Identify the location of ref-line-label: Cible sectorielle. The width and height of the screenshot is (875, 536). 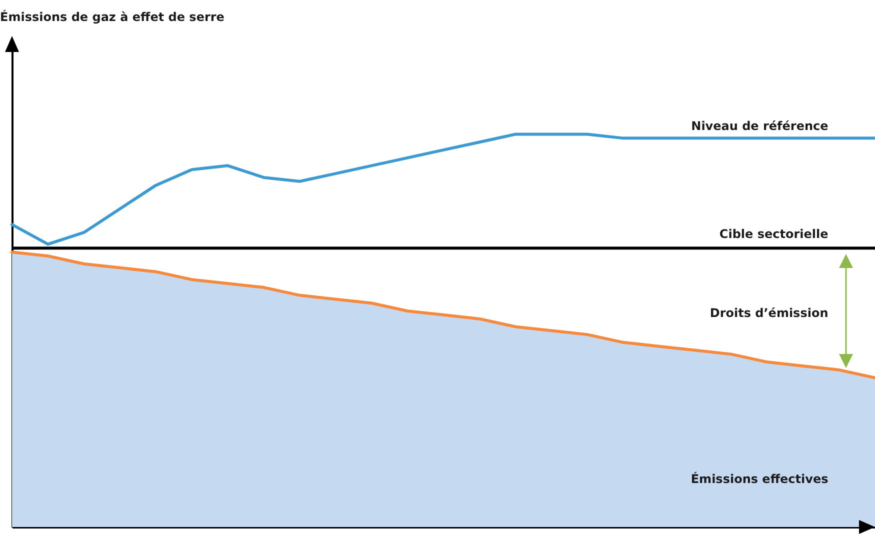
(773, 234).